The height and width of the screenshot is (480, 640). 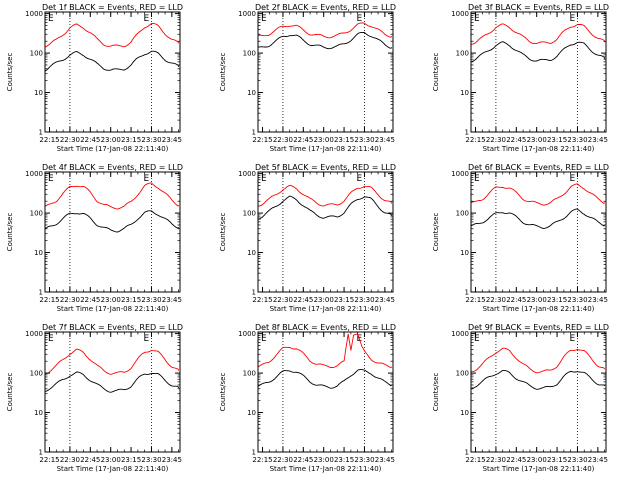 I want to click on panel-title: Det 7f BLACK = Events, RED = LLD, so click(x=112, y=327).